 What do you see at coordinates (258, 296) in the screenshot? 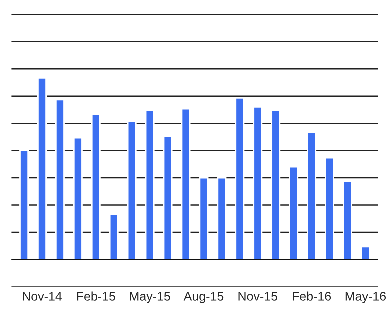
I see `x-tick-label: Nov-15` at bounding box center [258, 296].